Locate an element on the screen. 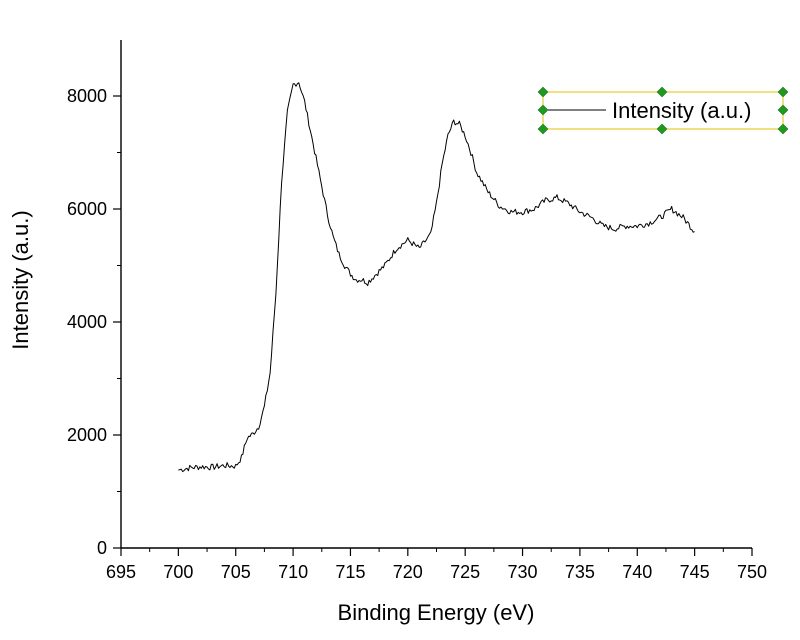 The height and width of the screenshot is (640, 800). legend-handle-middle-left is located at coordinates (543, 110).